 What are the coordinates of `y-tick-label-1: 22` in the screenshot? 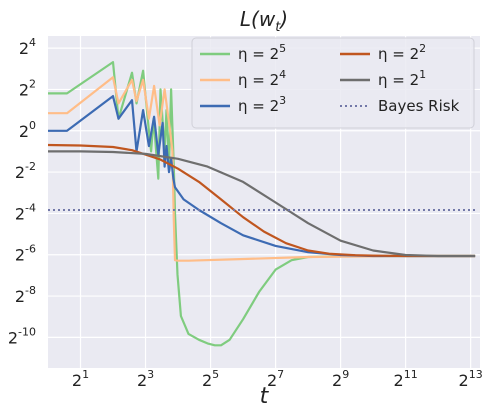 It's located at (27, 88).